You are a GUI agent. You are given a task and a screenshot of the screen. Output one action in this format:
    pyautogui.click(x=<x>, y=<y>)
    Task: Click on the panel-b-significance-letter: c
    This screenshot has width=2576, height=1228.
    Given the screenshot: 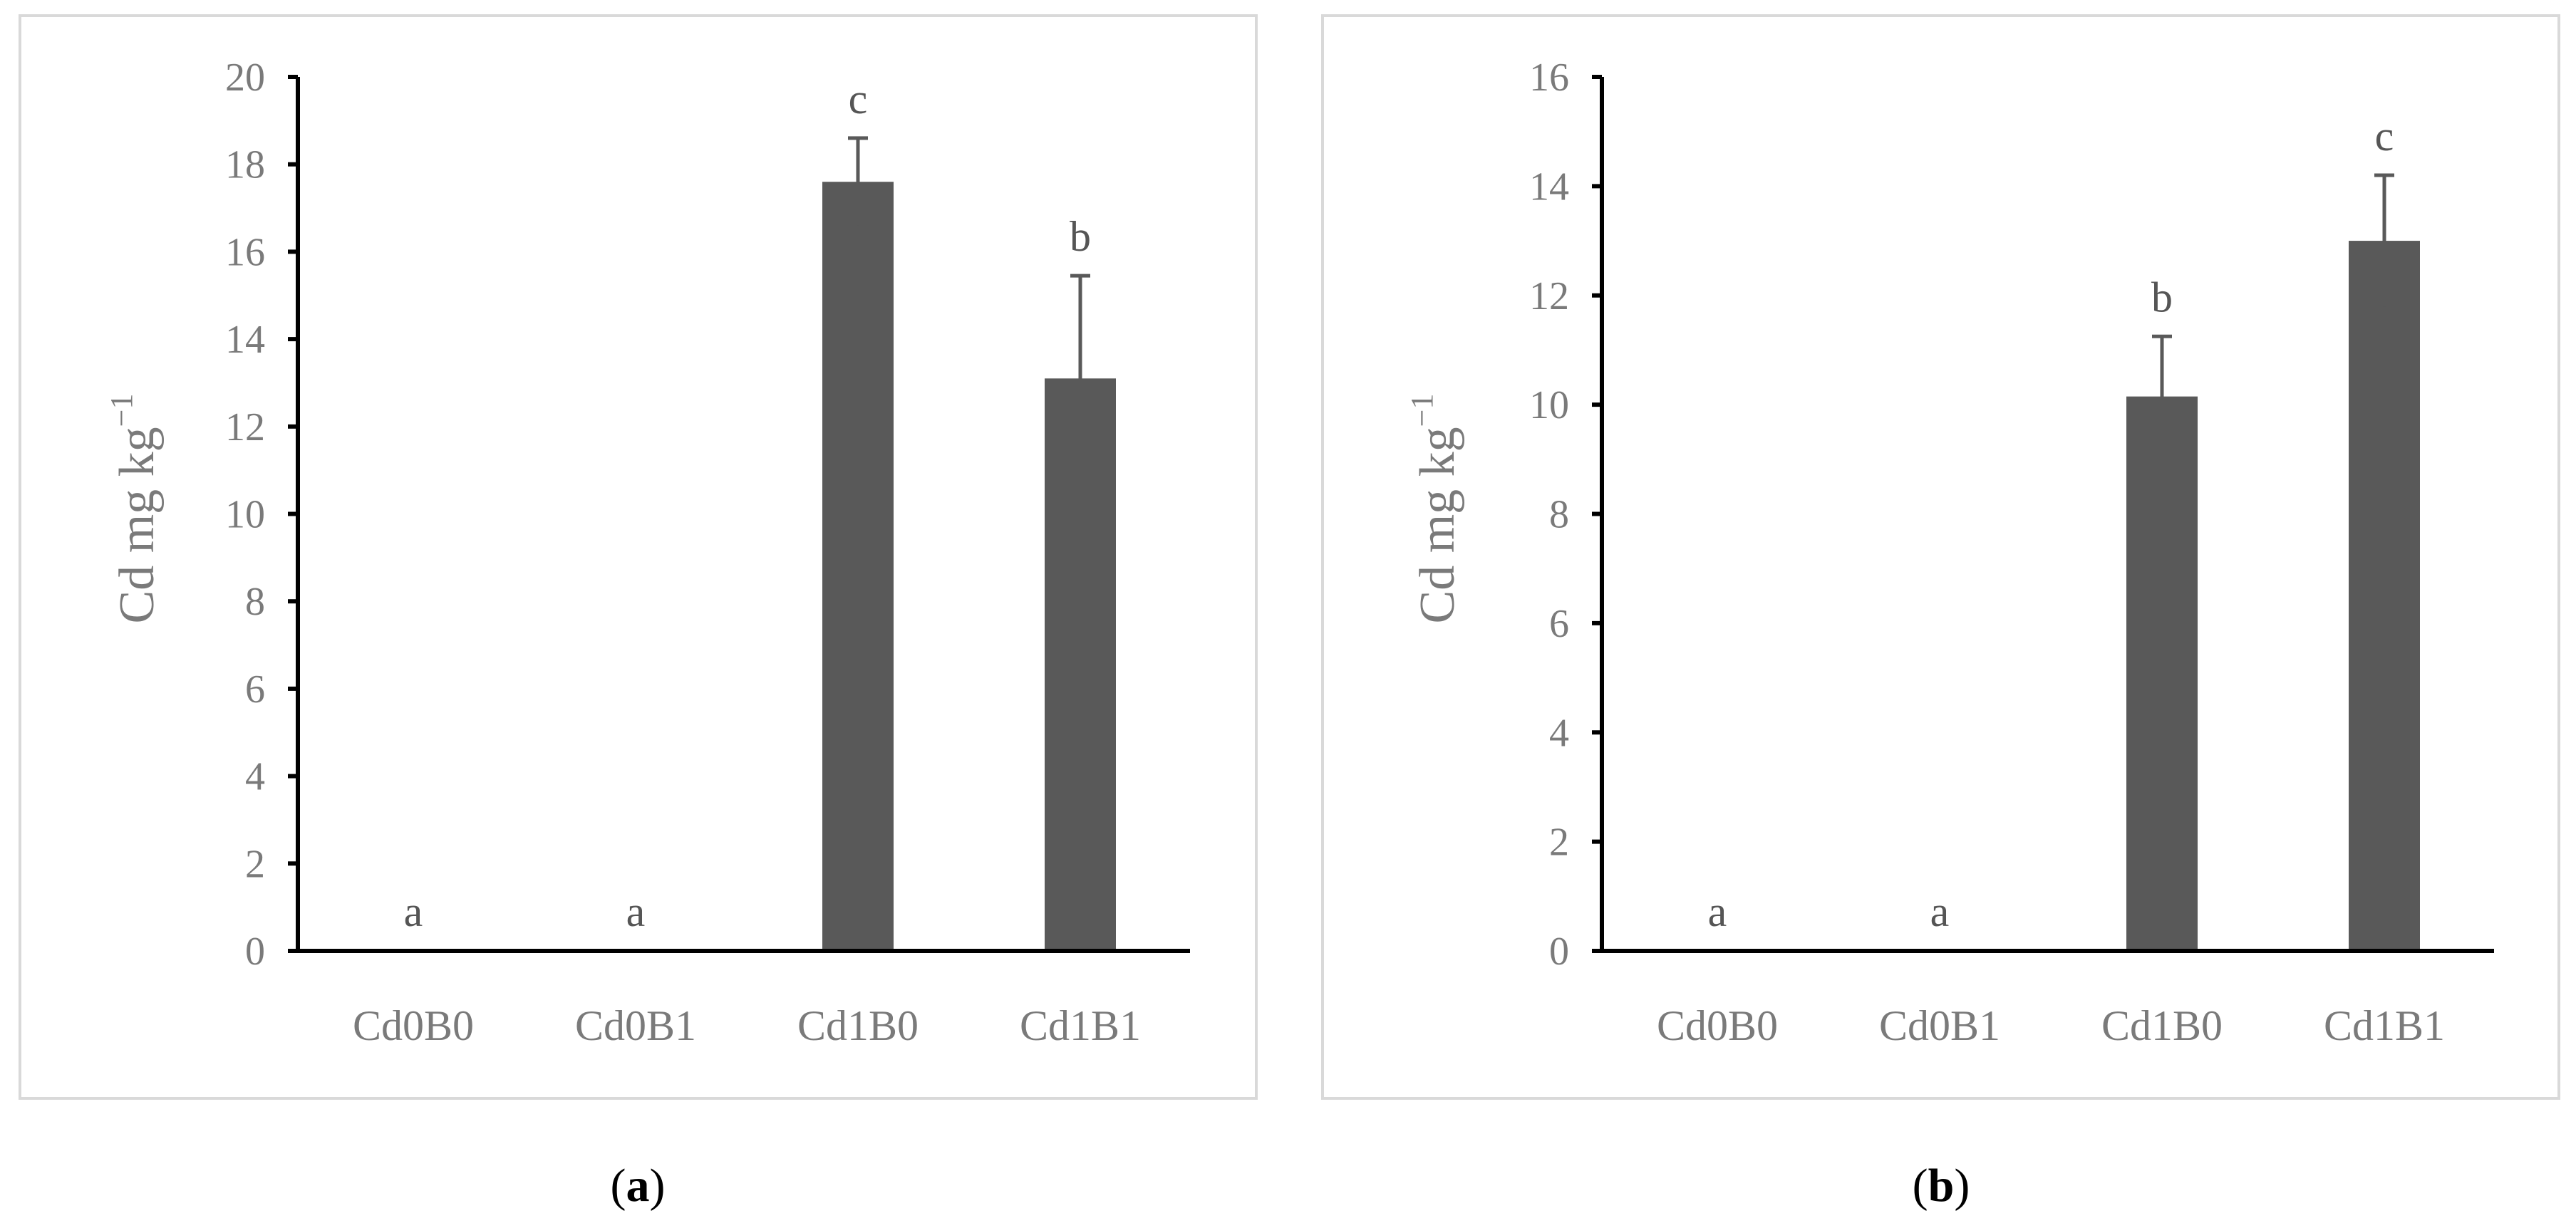 What is the action you would take?
    pyautogui.click(x=2384, y=136)
    